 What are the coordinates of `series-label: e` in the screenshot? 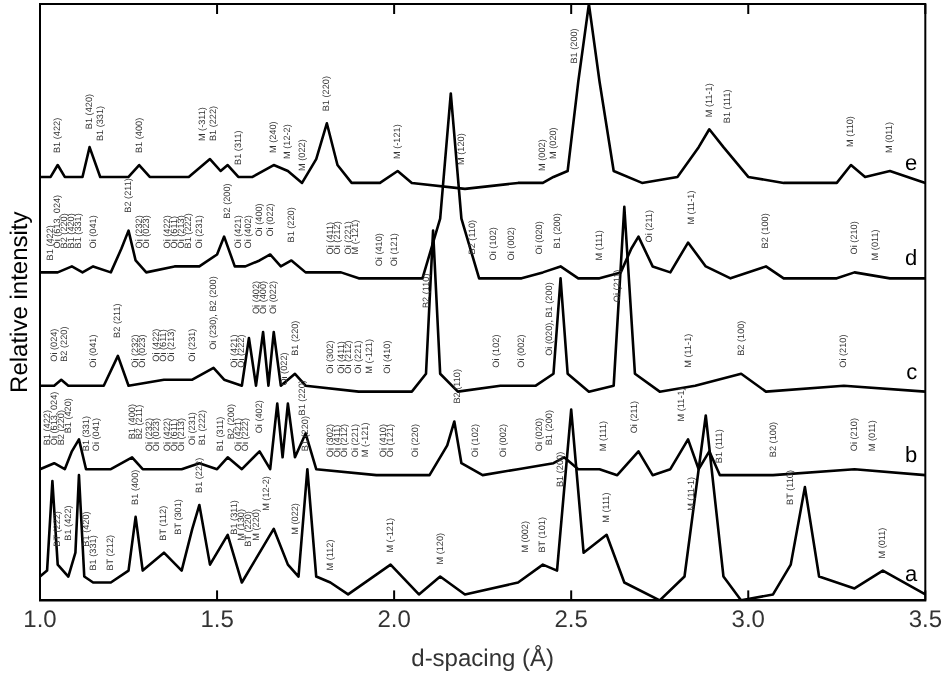 It's located at (911, 163).